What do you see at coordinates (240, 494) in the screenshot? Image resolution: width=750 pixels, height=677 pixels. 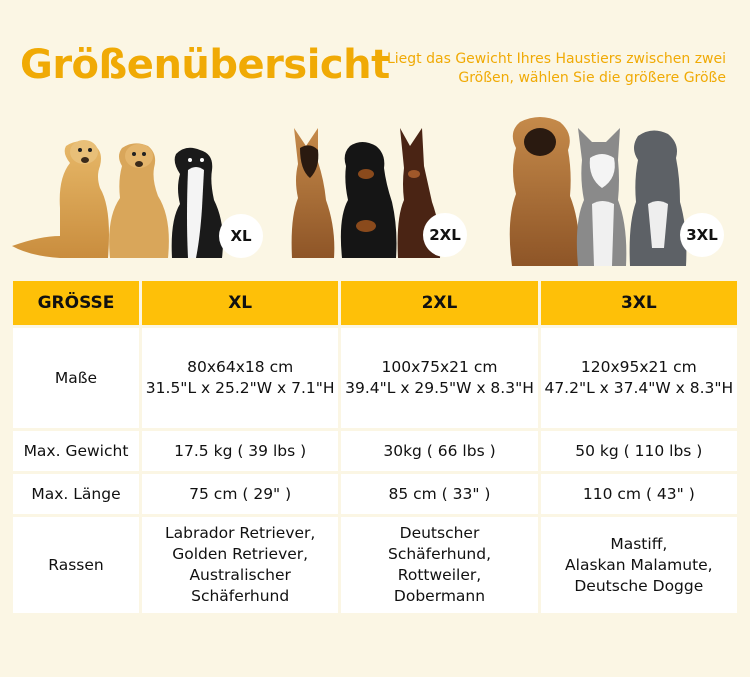 I see `cell-length-xl: 75 cm ( 29" )` at bounding box center [240, 494].